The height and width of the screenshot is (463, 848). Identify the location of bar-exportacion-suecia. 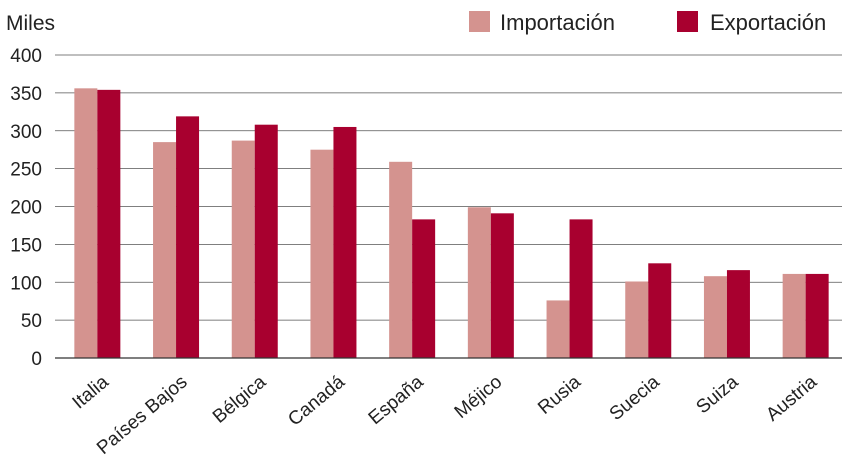
(660, 310).